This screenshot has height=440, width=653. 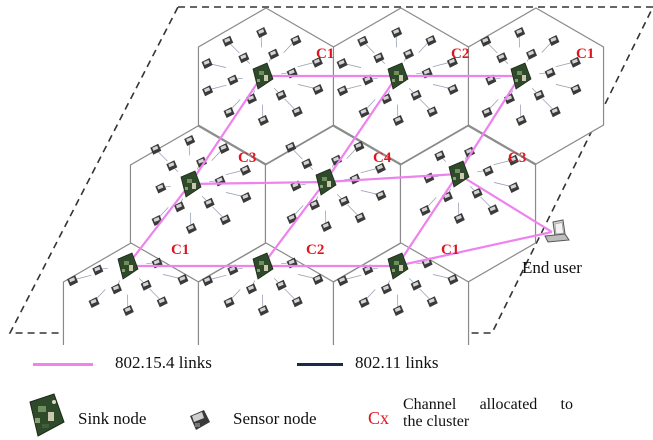 What do you see at coordinates (315, 250) in the screenshot?
I see `channel-label: C2` at bounding box center [315, 250].